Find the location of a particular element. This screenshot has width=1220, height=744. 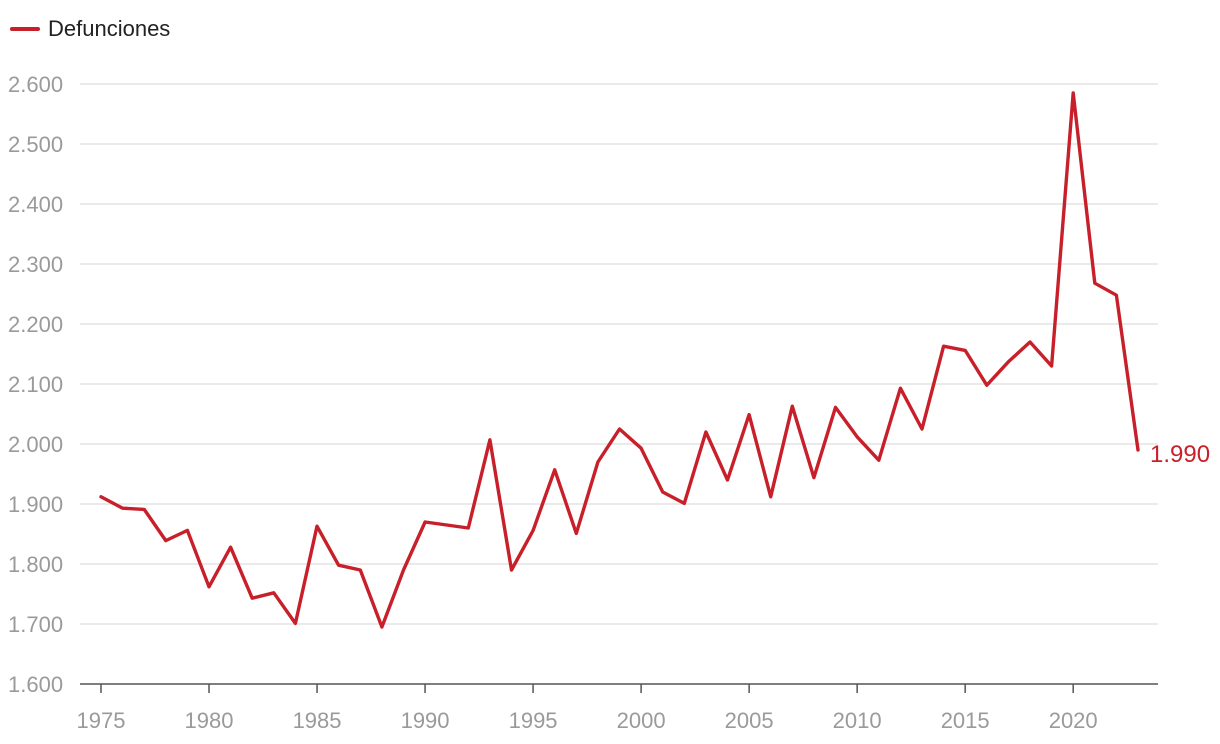

y-tick-label: 2.400 is located at coordinates (35, 204).